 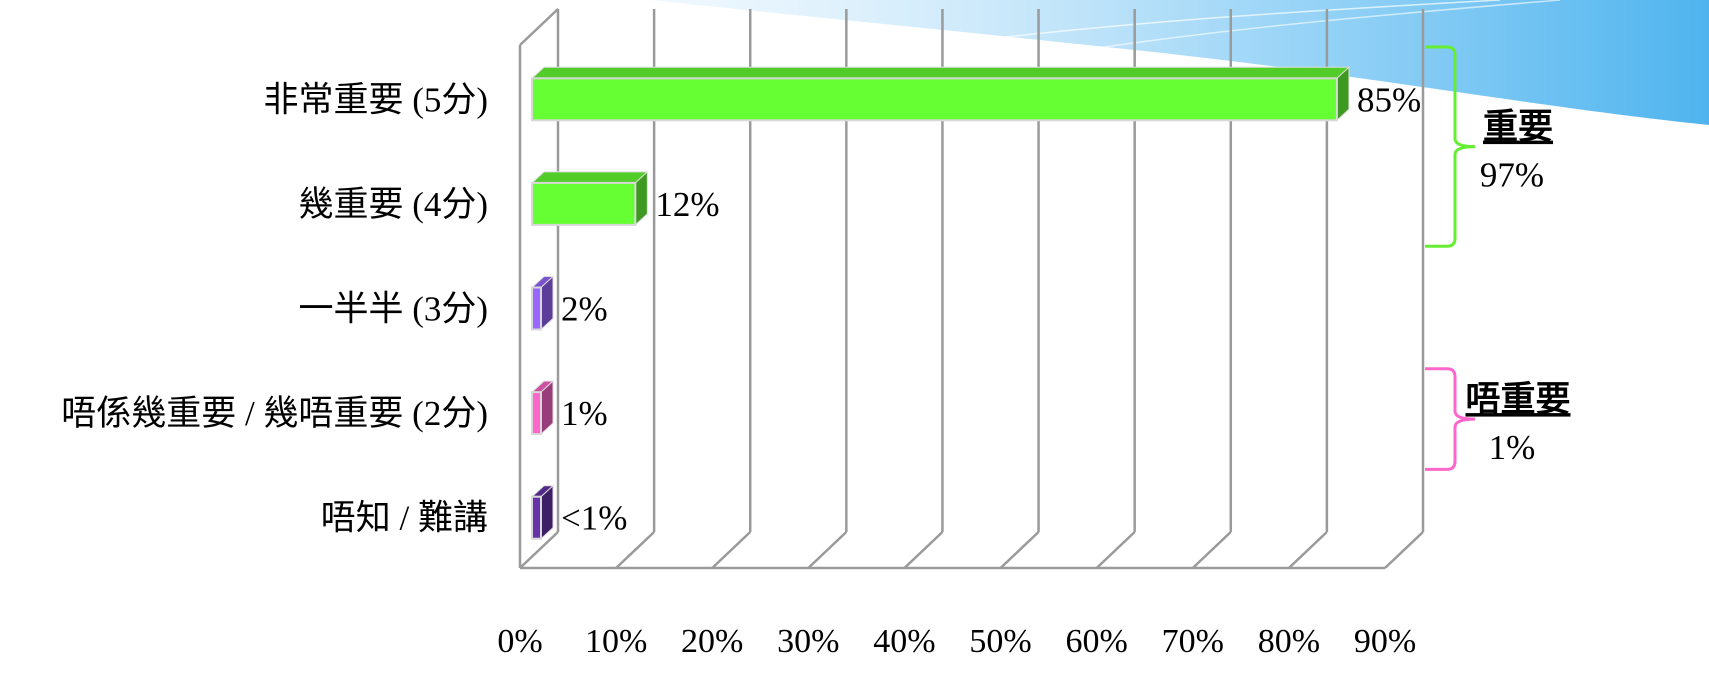 What do you see at coordinates (1000, 641) in the screenshot?
I see `x-tick-label: 50%` at bounding box center [1000, 641].